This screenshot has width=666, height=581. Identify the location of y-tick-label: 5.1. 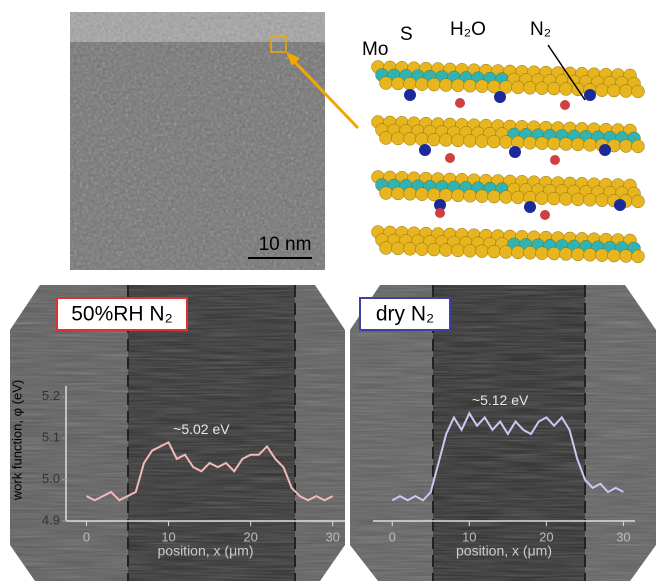
(51, 437).